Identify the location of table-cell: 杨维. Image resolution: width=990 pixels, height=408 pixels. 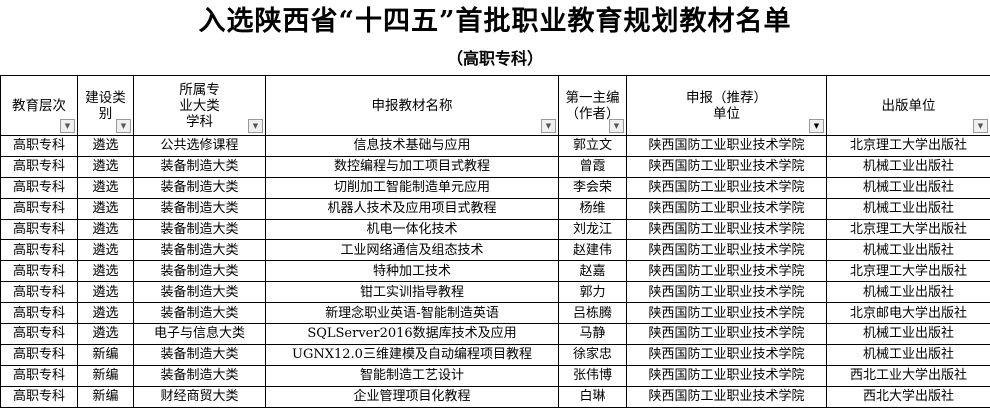
(593, 208).